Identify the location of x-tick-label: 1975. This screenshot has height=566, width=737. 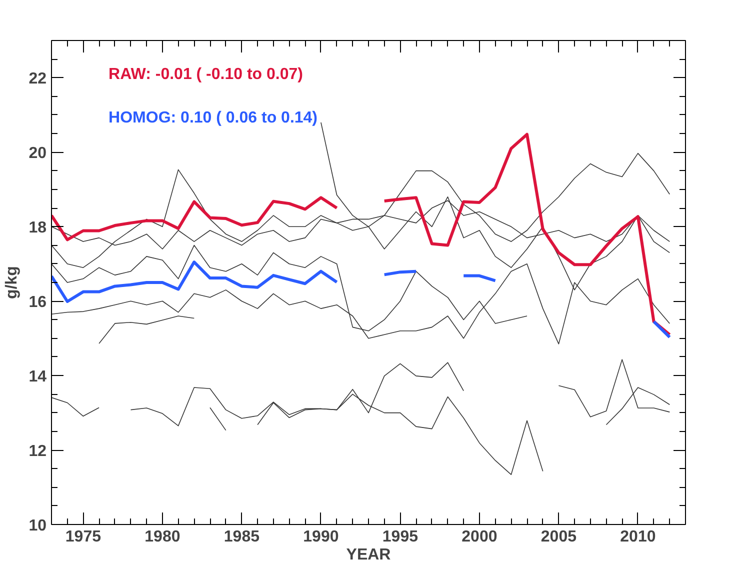
(83, 537).